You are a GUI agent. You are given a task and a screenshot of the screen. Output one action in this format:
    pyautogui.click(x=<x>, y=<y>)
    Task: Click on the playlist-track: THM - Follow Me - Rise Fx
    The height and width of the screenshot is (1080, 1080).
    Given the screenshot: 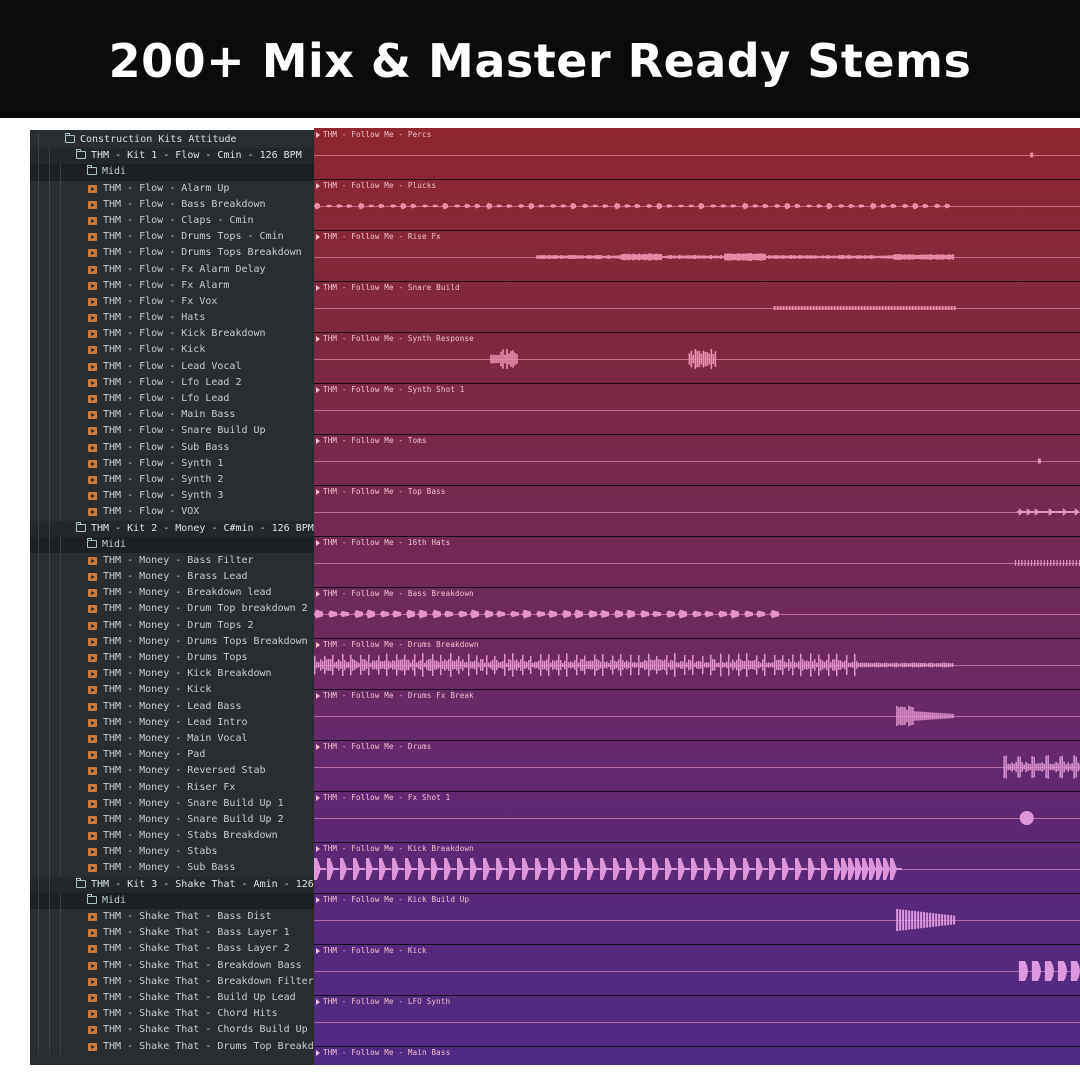 What is the action you would take?
    pyautogui.click(x=697, y=256)
    